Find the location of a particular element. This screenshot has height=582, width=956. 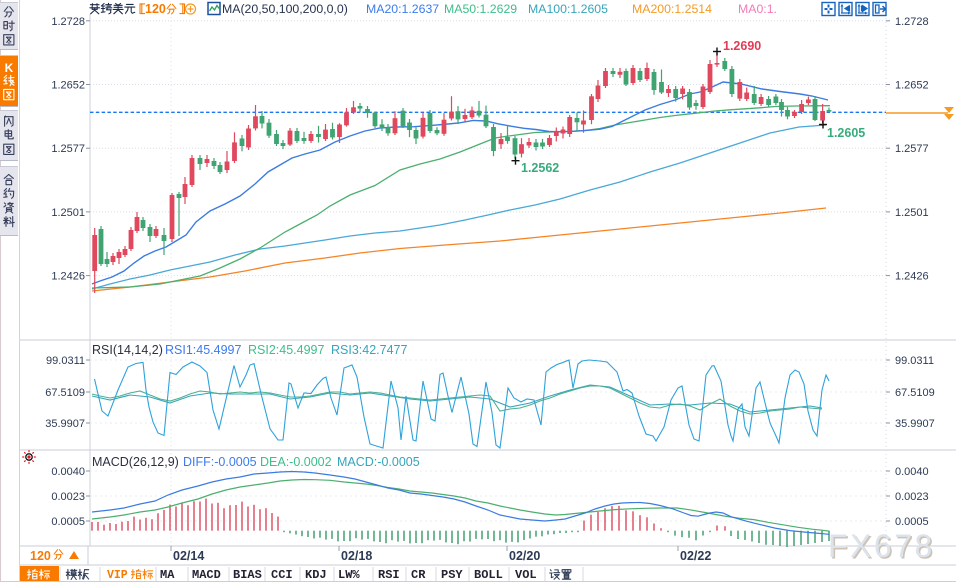

svg-text: BOLL is located at coordinates (488, 575).